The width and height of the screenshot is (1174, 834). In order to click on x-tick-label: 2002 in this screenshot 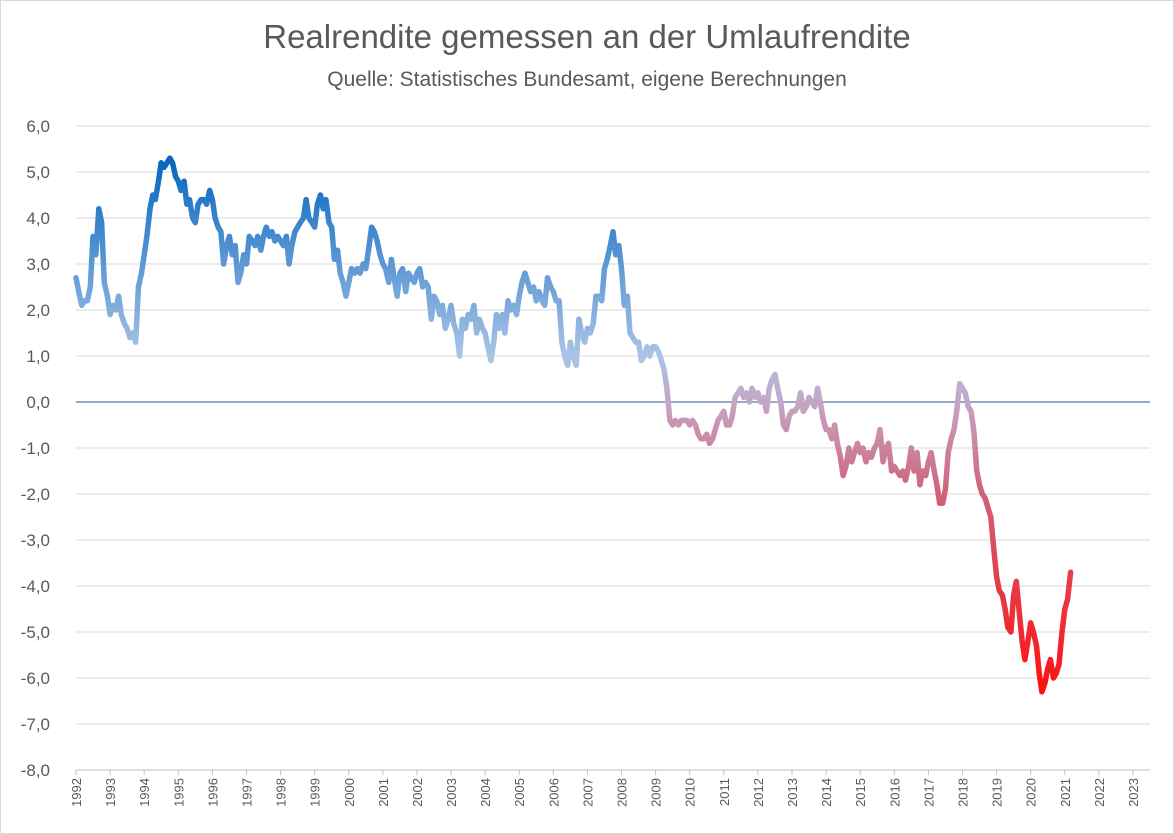, I will do `click(417, 792)`.